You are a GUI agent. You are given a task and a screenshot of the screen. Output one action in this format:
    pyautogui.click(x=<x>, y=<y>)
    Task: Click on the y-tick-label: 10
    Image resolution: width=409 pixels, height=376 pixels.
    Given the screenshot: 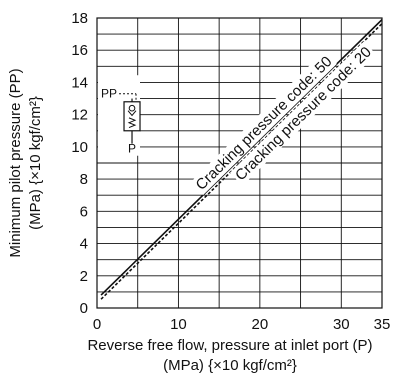 What is the action you would take?
    pyautogui.click(x=79, y=147)
    